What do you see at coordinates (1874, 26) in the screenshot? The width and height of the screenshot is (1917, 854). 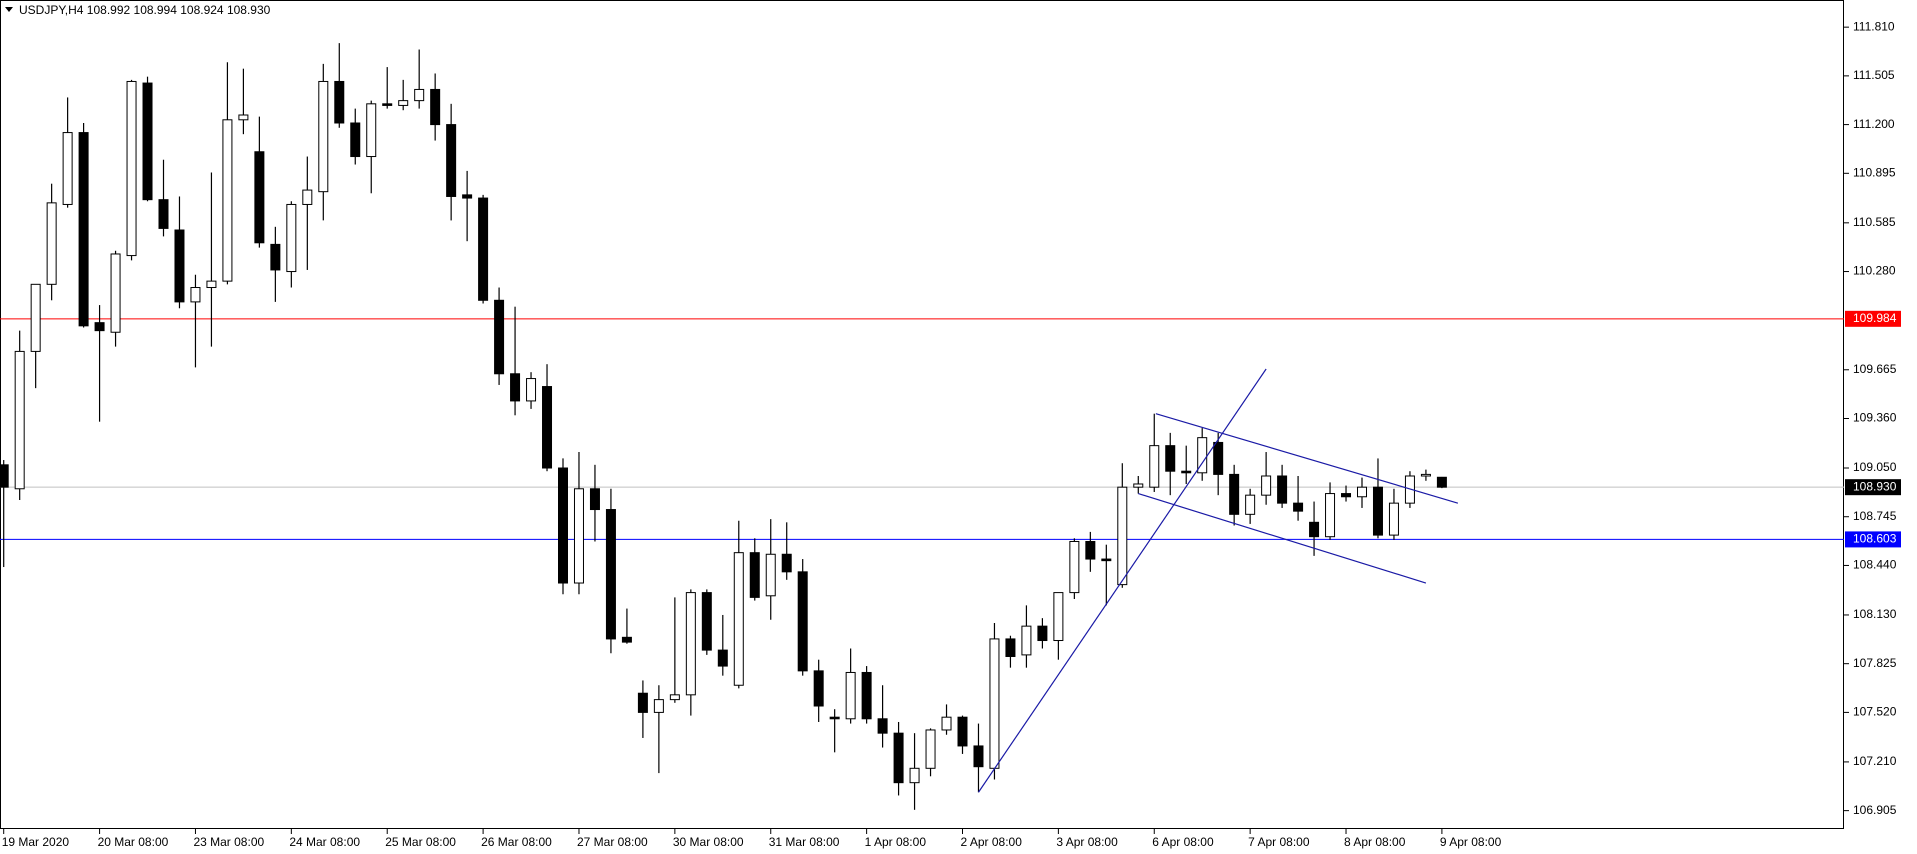 I see `y-tick-label: 111.810` at bounding box center [1874, 26].